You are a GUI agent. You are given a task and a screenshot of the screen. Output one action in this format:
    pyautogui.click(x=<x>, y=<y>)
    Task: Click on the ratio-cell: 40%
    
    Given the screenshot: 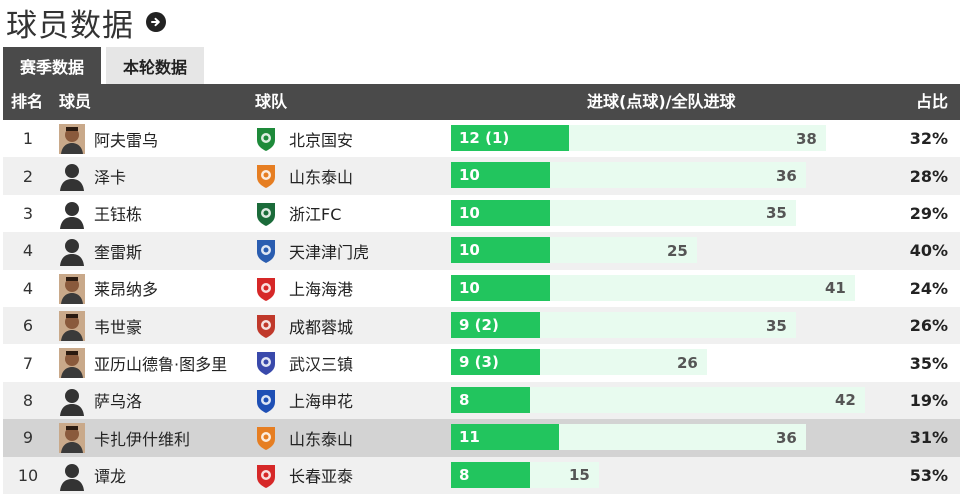 What is the action you would take?
    pyautogui.click(x=928, y=251)
    